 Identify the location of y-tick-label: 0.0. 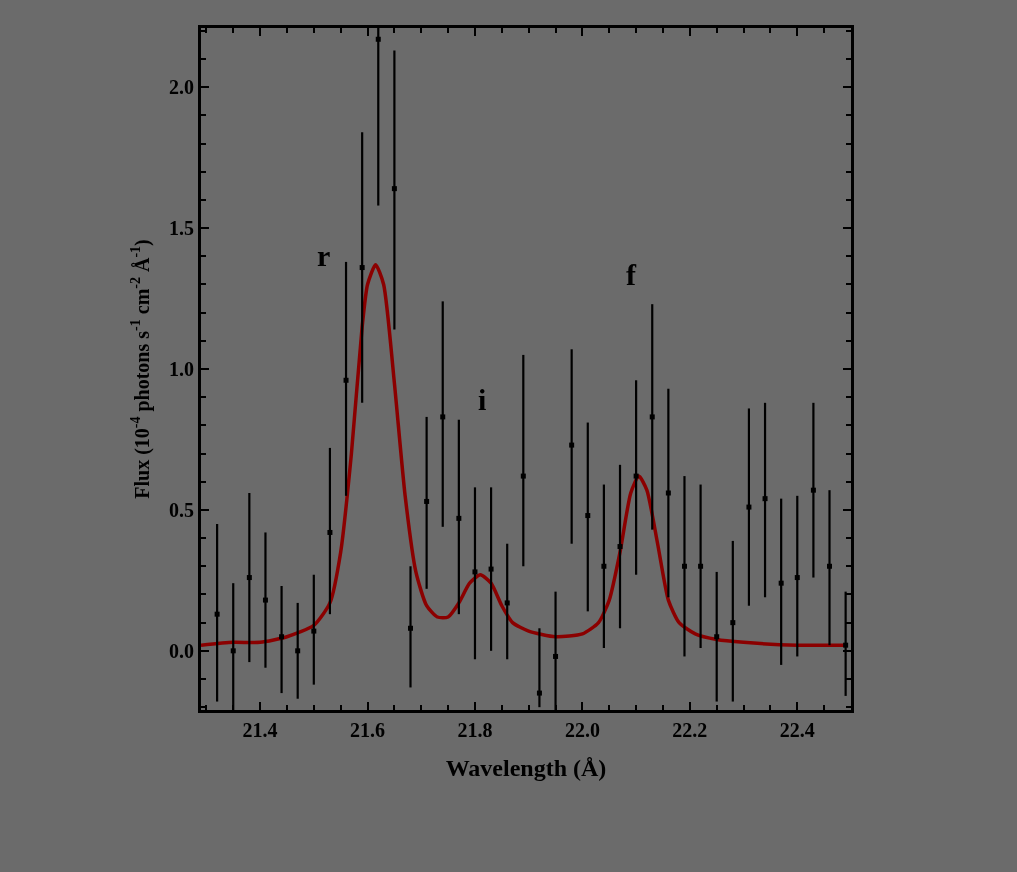
(181, 650).